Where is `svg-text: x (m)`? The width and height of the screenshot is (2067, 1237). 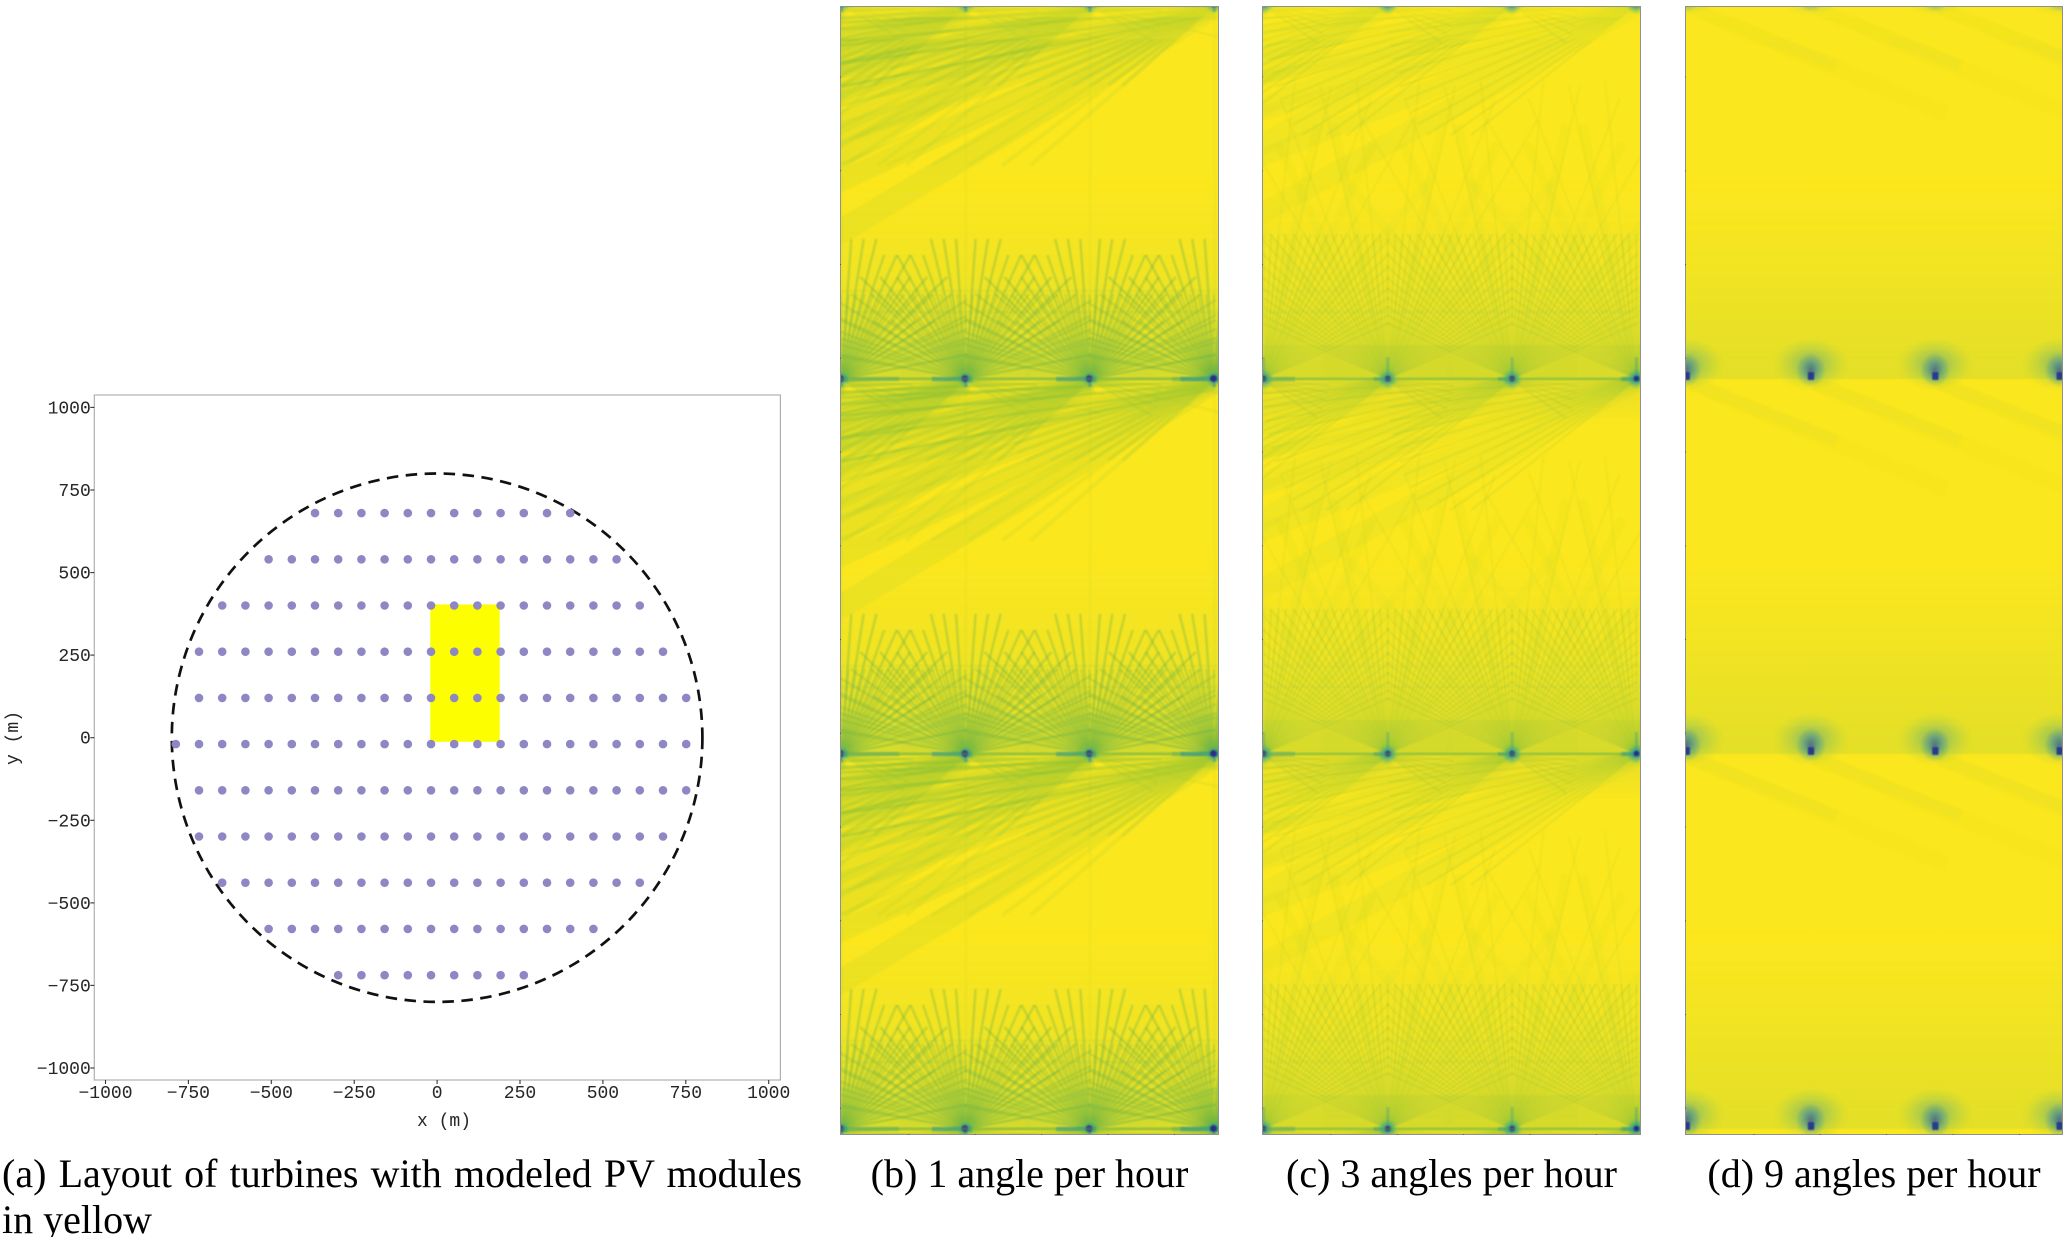
svg-text: x (m) is located at coordinates (444, 1122).